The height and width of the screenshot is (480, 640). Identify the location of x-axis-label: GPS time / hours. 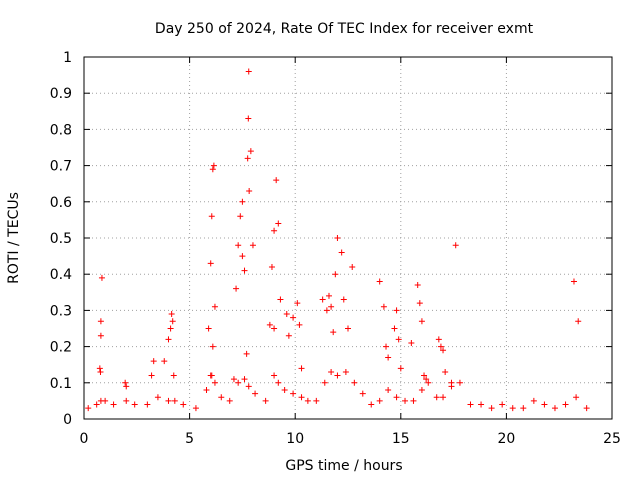
(343, 466).